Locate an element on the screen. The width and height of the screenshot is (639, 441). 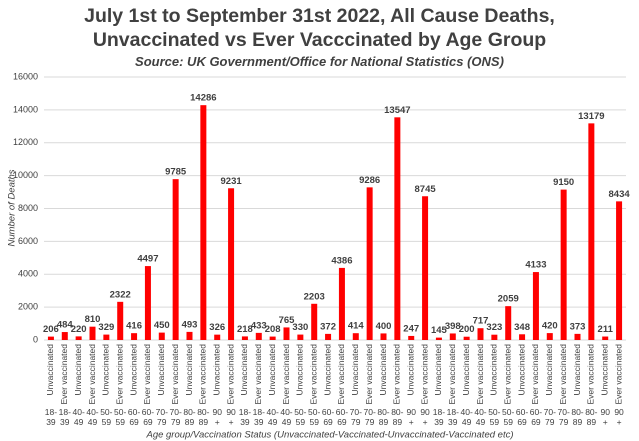
data-label: 9150 is located at coordinates (563, 182).